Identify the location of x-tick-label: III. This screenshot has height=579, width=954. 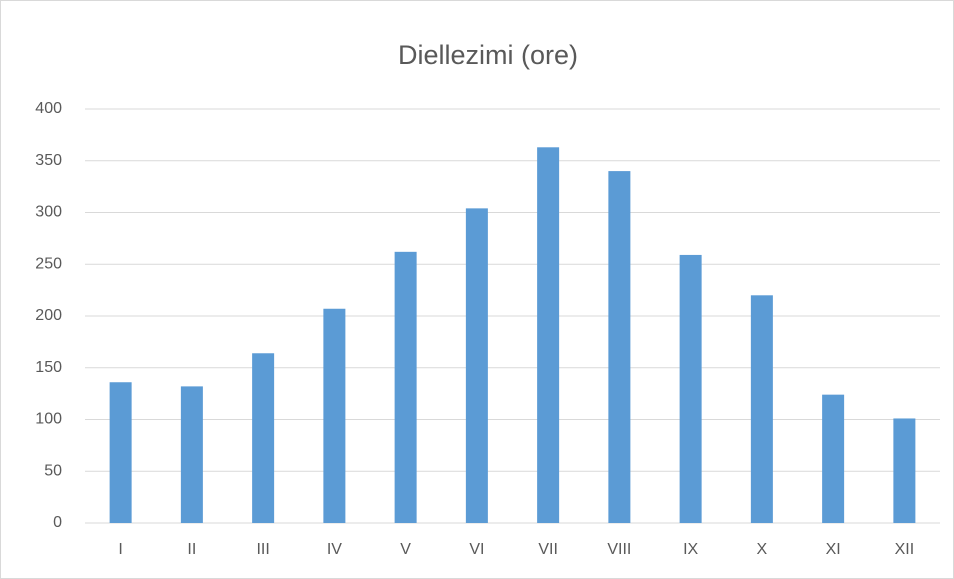
(262, 549).